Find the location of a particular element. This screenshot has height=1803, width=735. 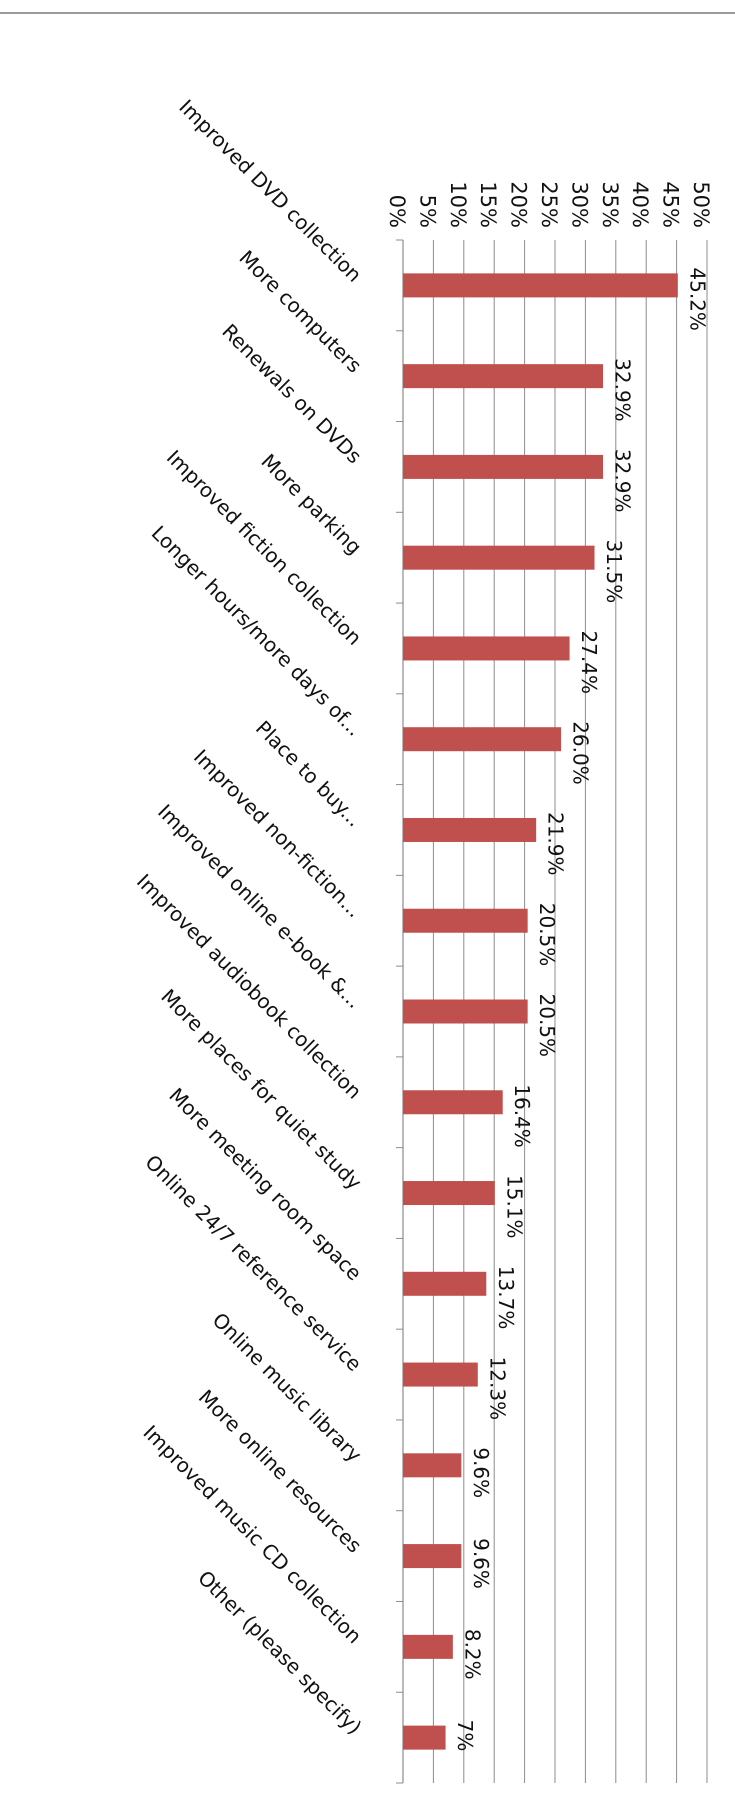

data-label: 26.0% is located at coordinates (581, 753).